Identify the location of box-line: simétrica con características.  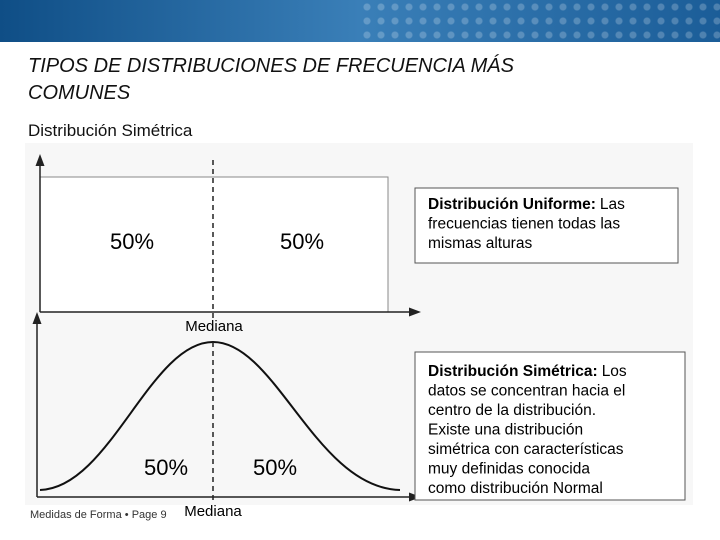
(526, 449).